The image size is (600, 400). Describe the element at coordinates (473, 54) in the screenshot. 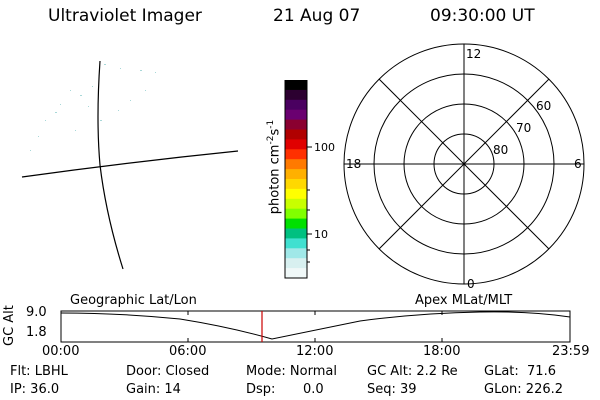

I see `mlt-12-label: 12` at that location.